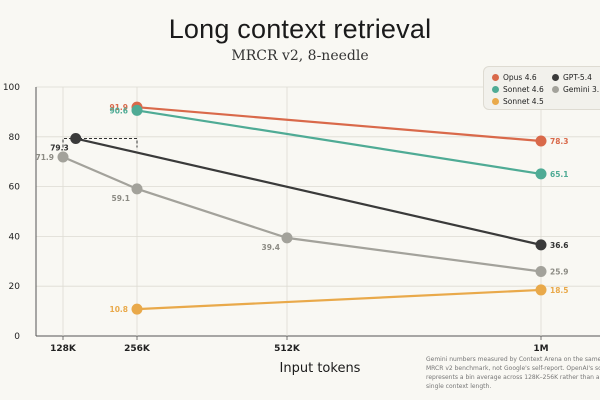  What do you see at coordinates (17, 337) in the screenshot?
I see `y-tick-label: 0` at bounding box center [17, 337].